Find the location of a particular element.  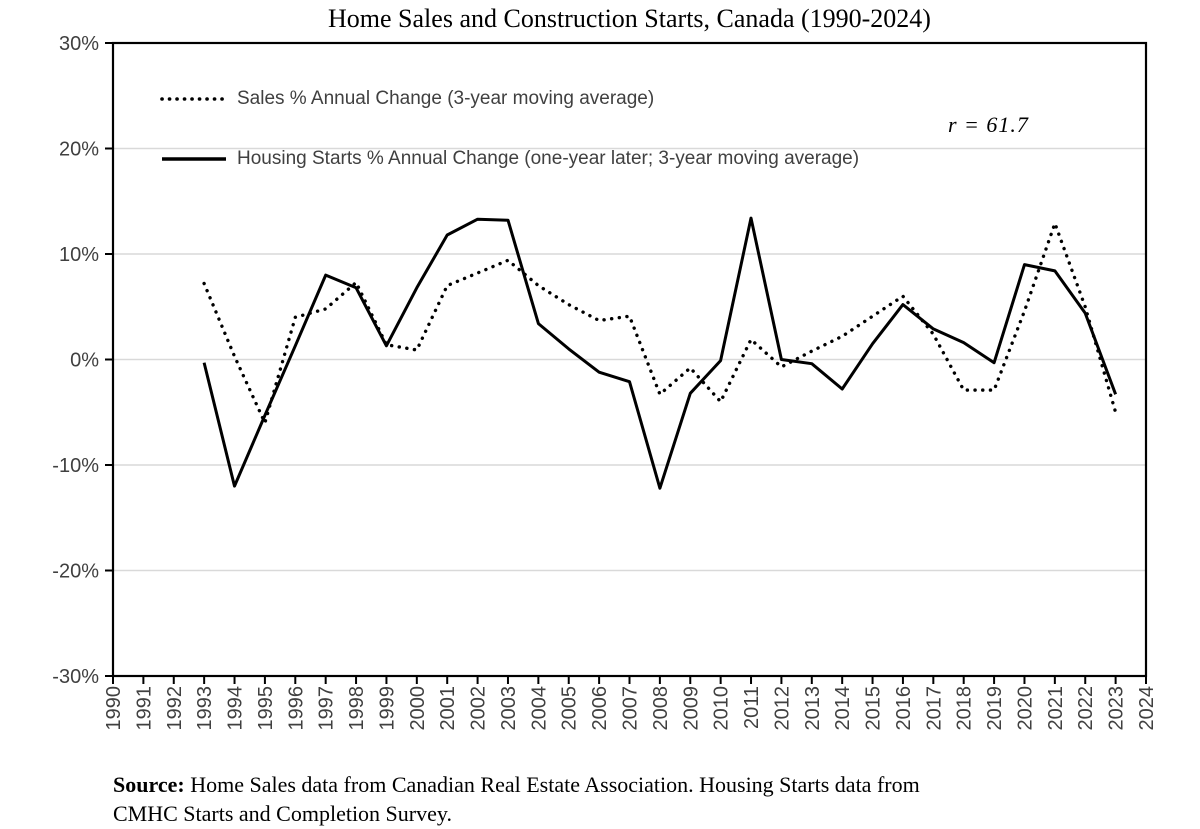

correlation-annotation: r = 61.7 is located at coordinates (988, 124).